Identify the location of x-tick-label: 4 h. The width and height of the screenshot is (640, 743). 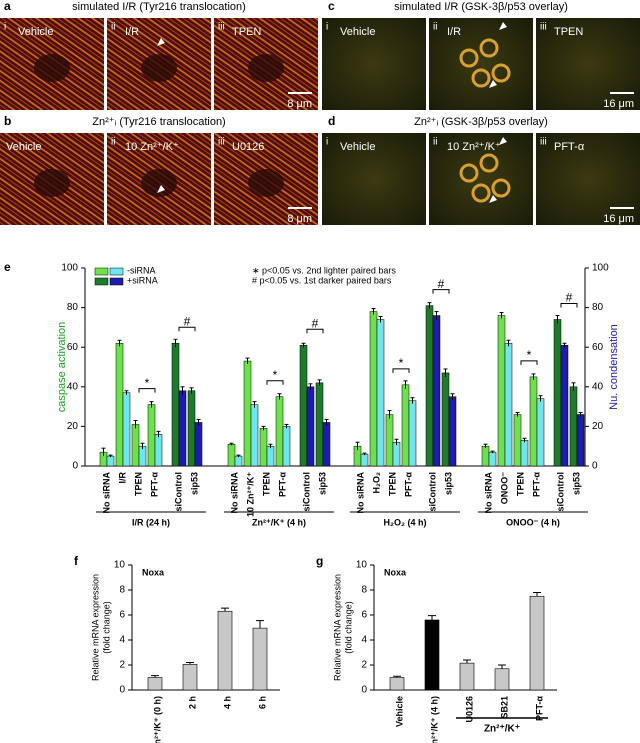
(227, 702).